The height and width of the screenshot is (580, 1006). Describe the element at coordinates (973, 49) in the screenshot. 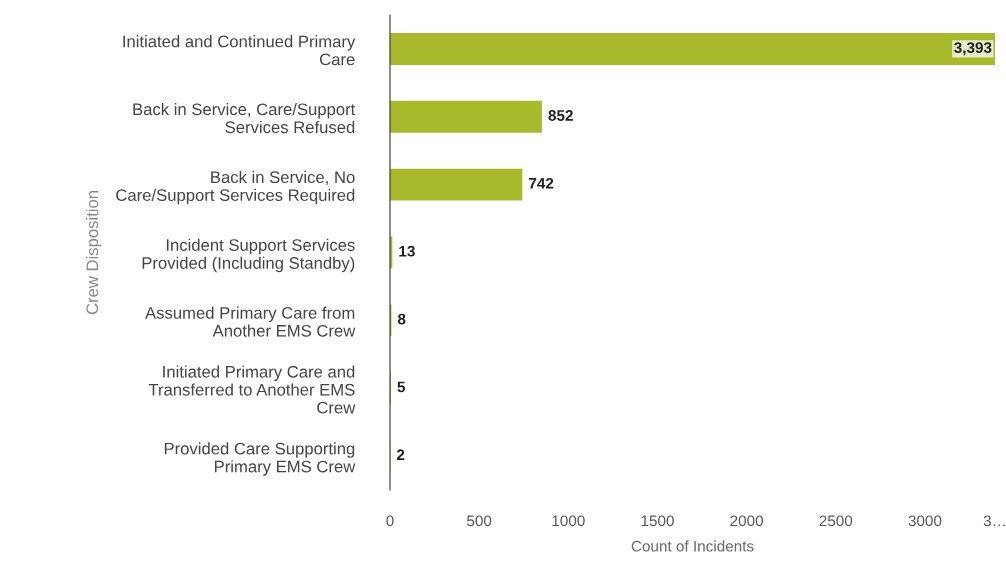

I see `data-label: 3,393` at that location.